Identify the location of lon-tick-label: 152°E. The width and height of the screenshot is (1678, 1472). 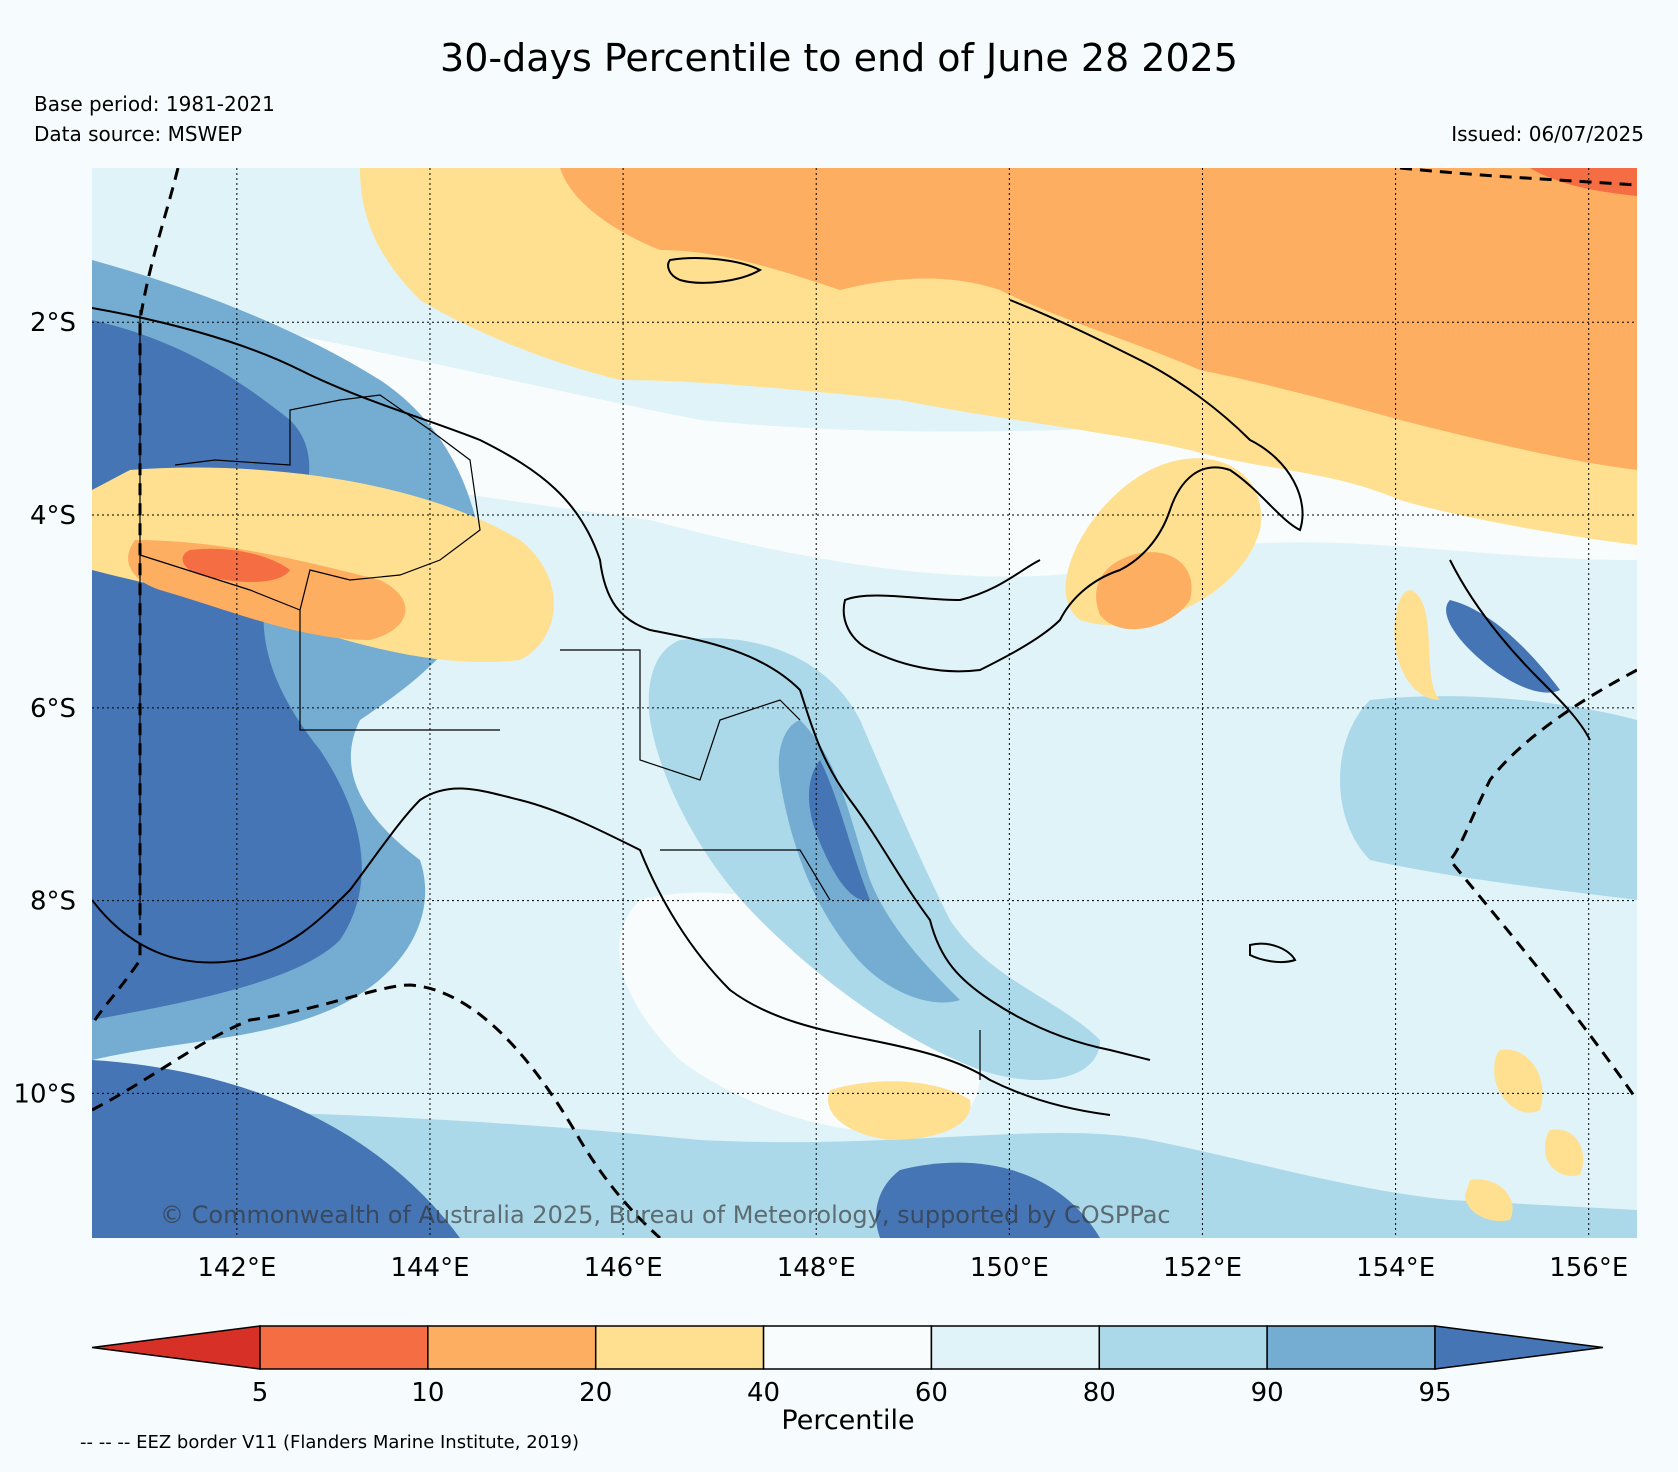
(1202, 1268).